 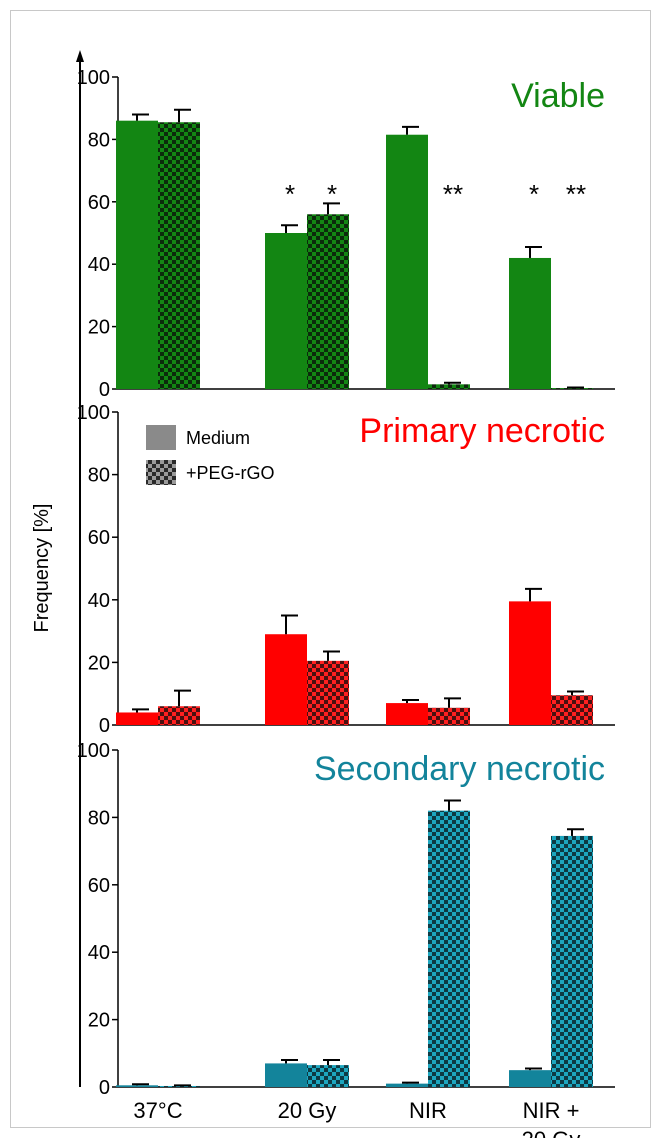 I want to click on x-tick-label: 37°C, so click(x=157, y=1110).